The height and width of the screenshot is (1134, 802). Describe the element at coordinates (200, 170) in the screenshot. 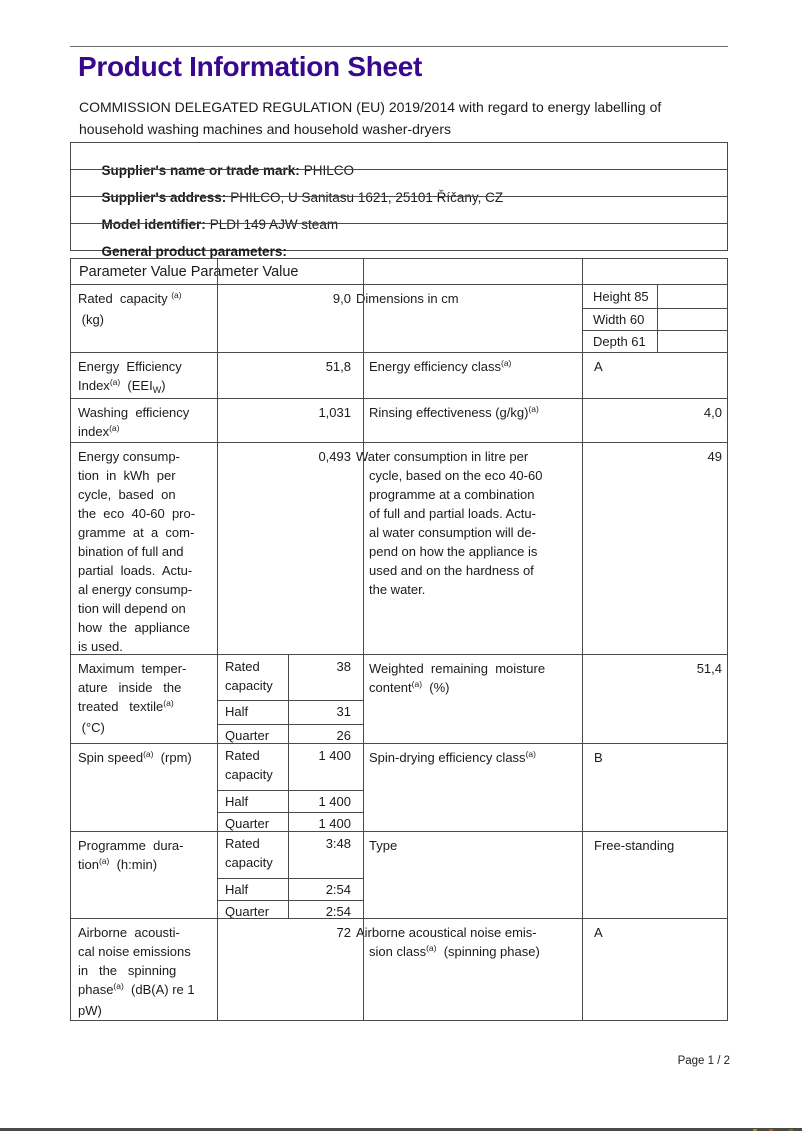

I see `supplier-name-label: Supplier's name or trade mark:` at that location.